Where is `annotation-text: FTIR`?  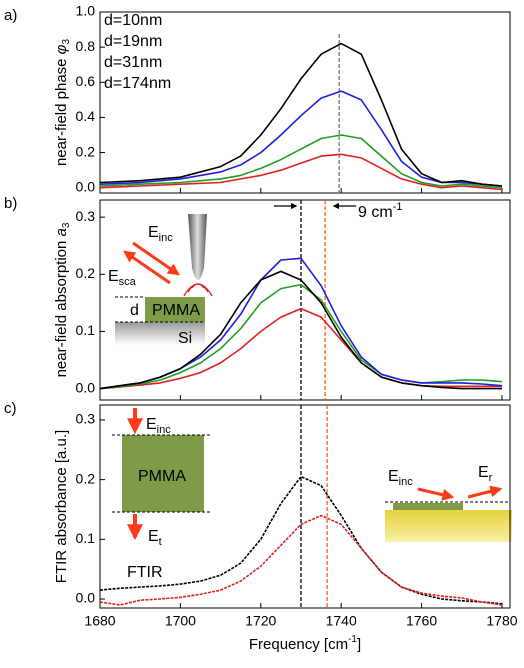
annotation-text: FTIR is located at coordinates (145, 572).